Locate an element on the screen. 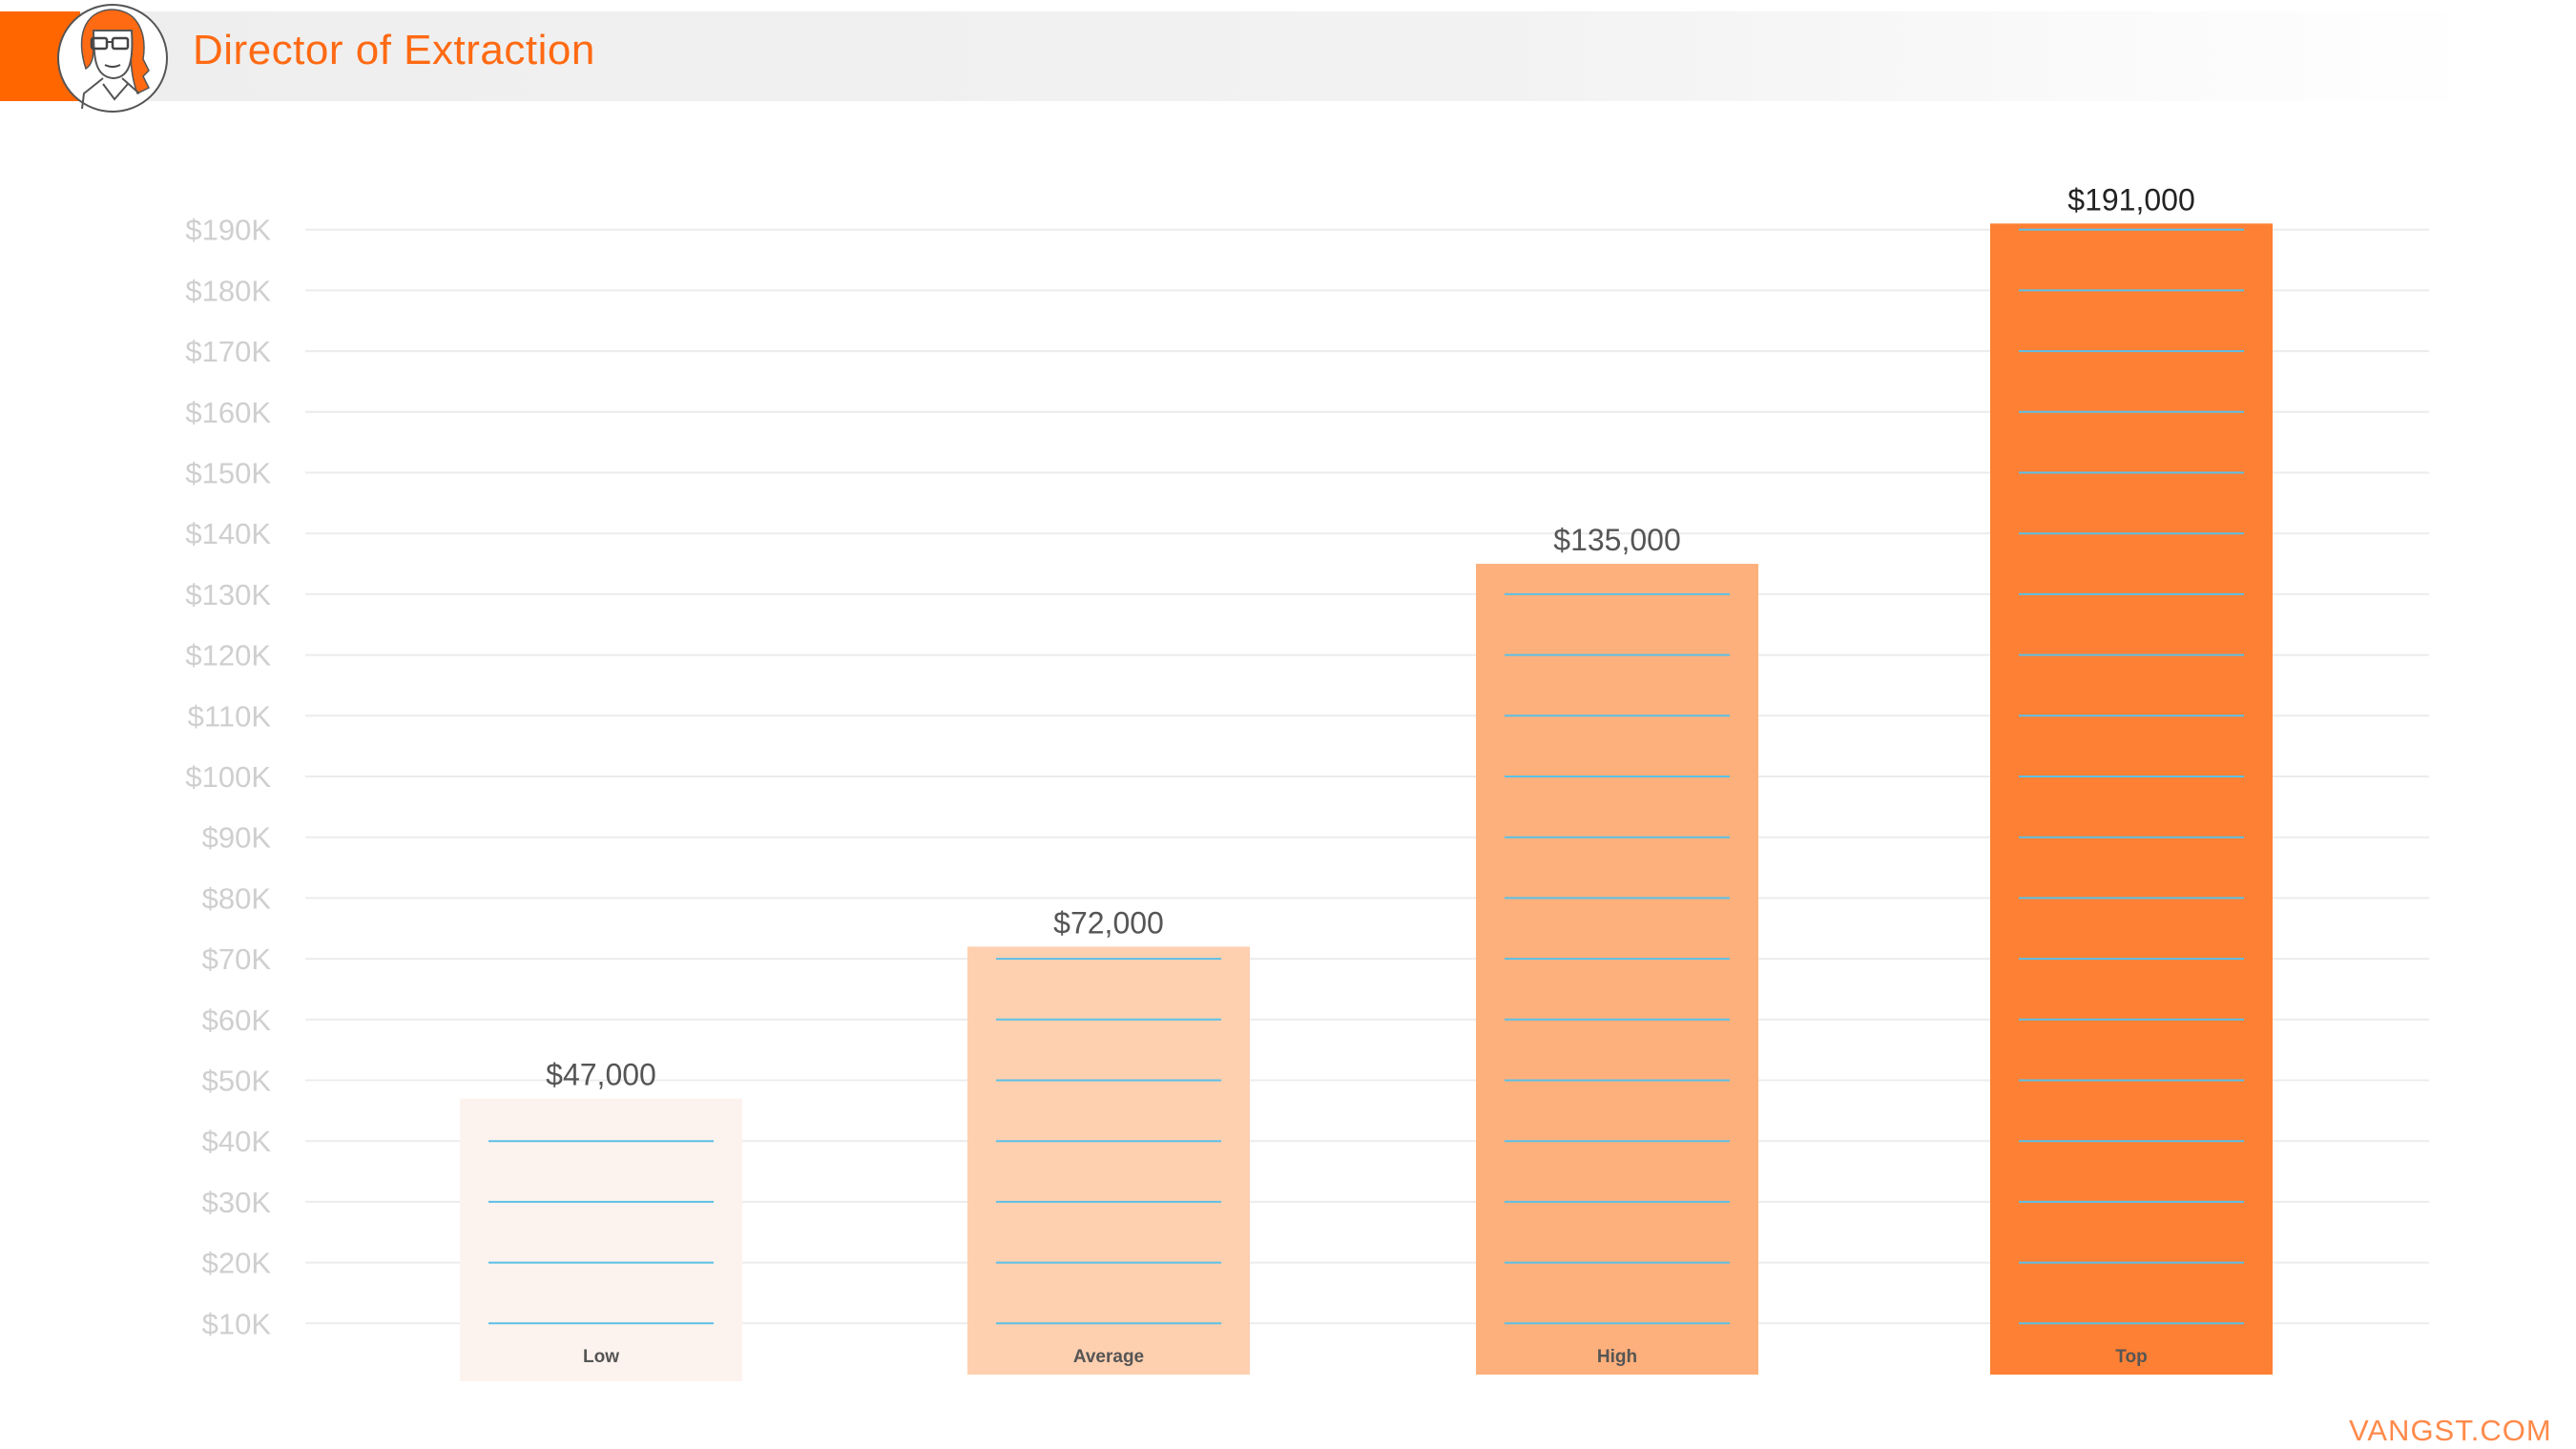  bar-high is located at coordinates (1617, 969).